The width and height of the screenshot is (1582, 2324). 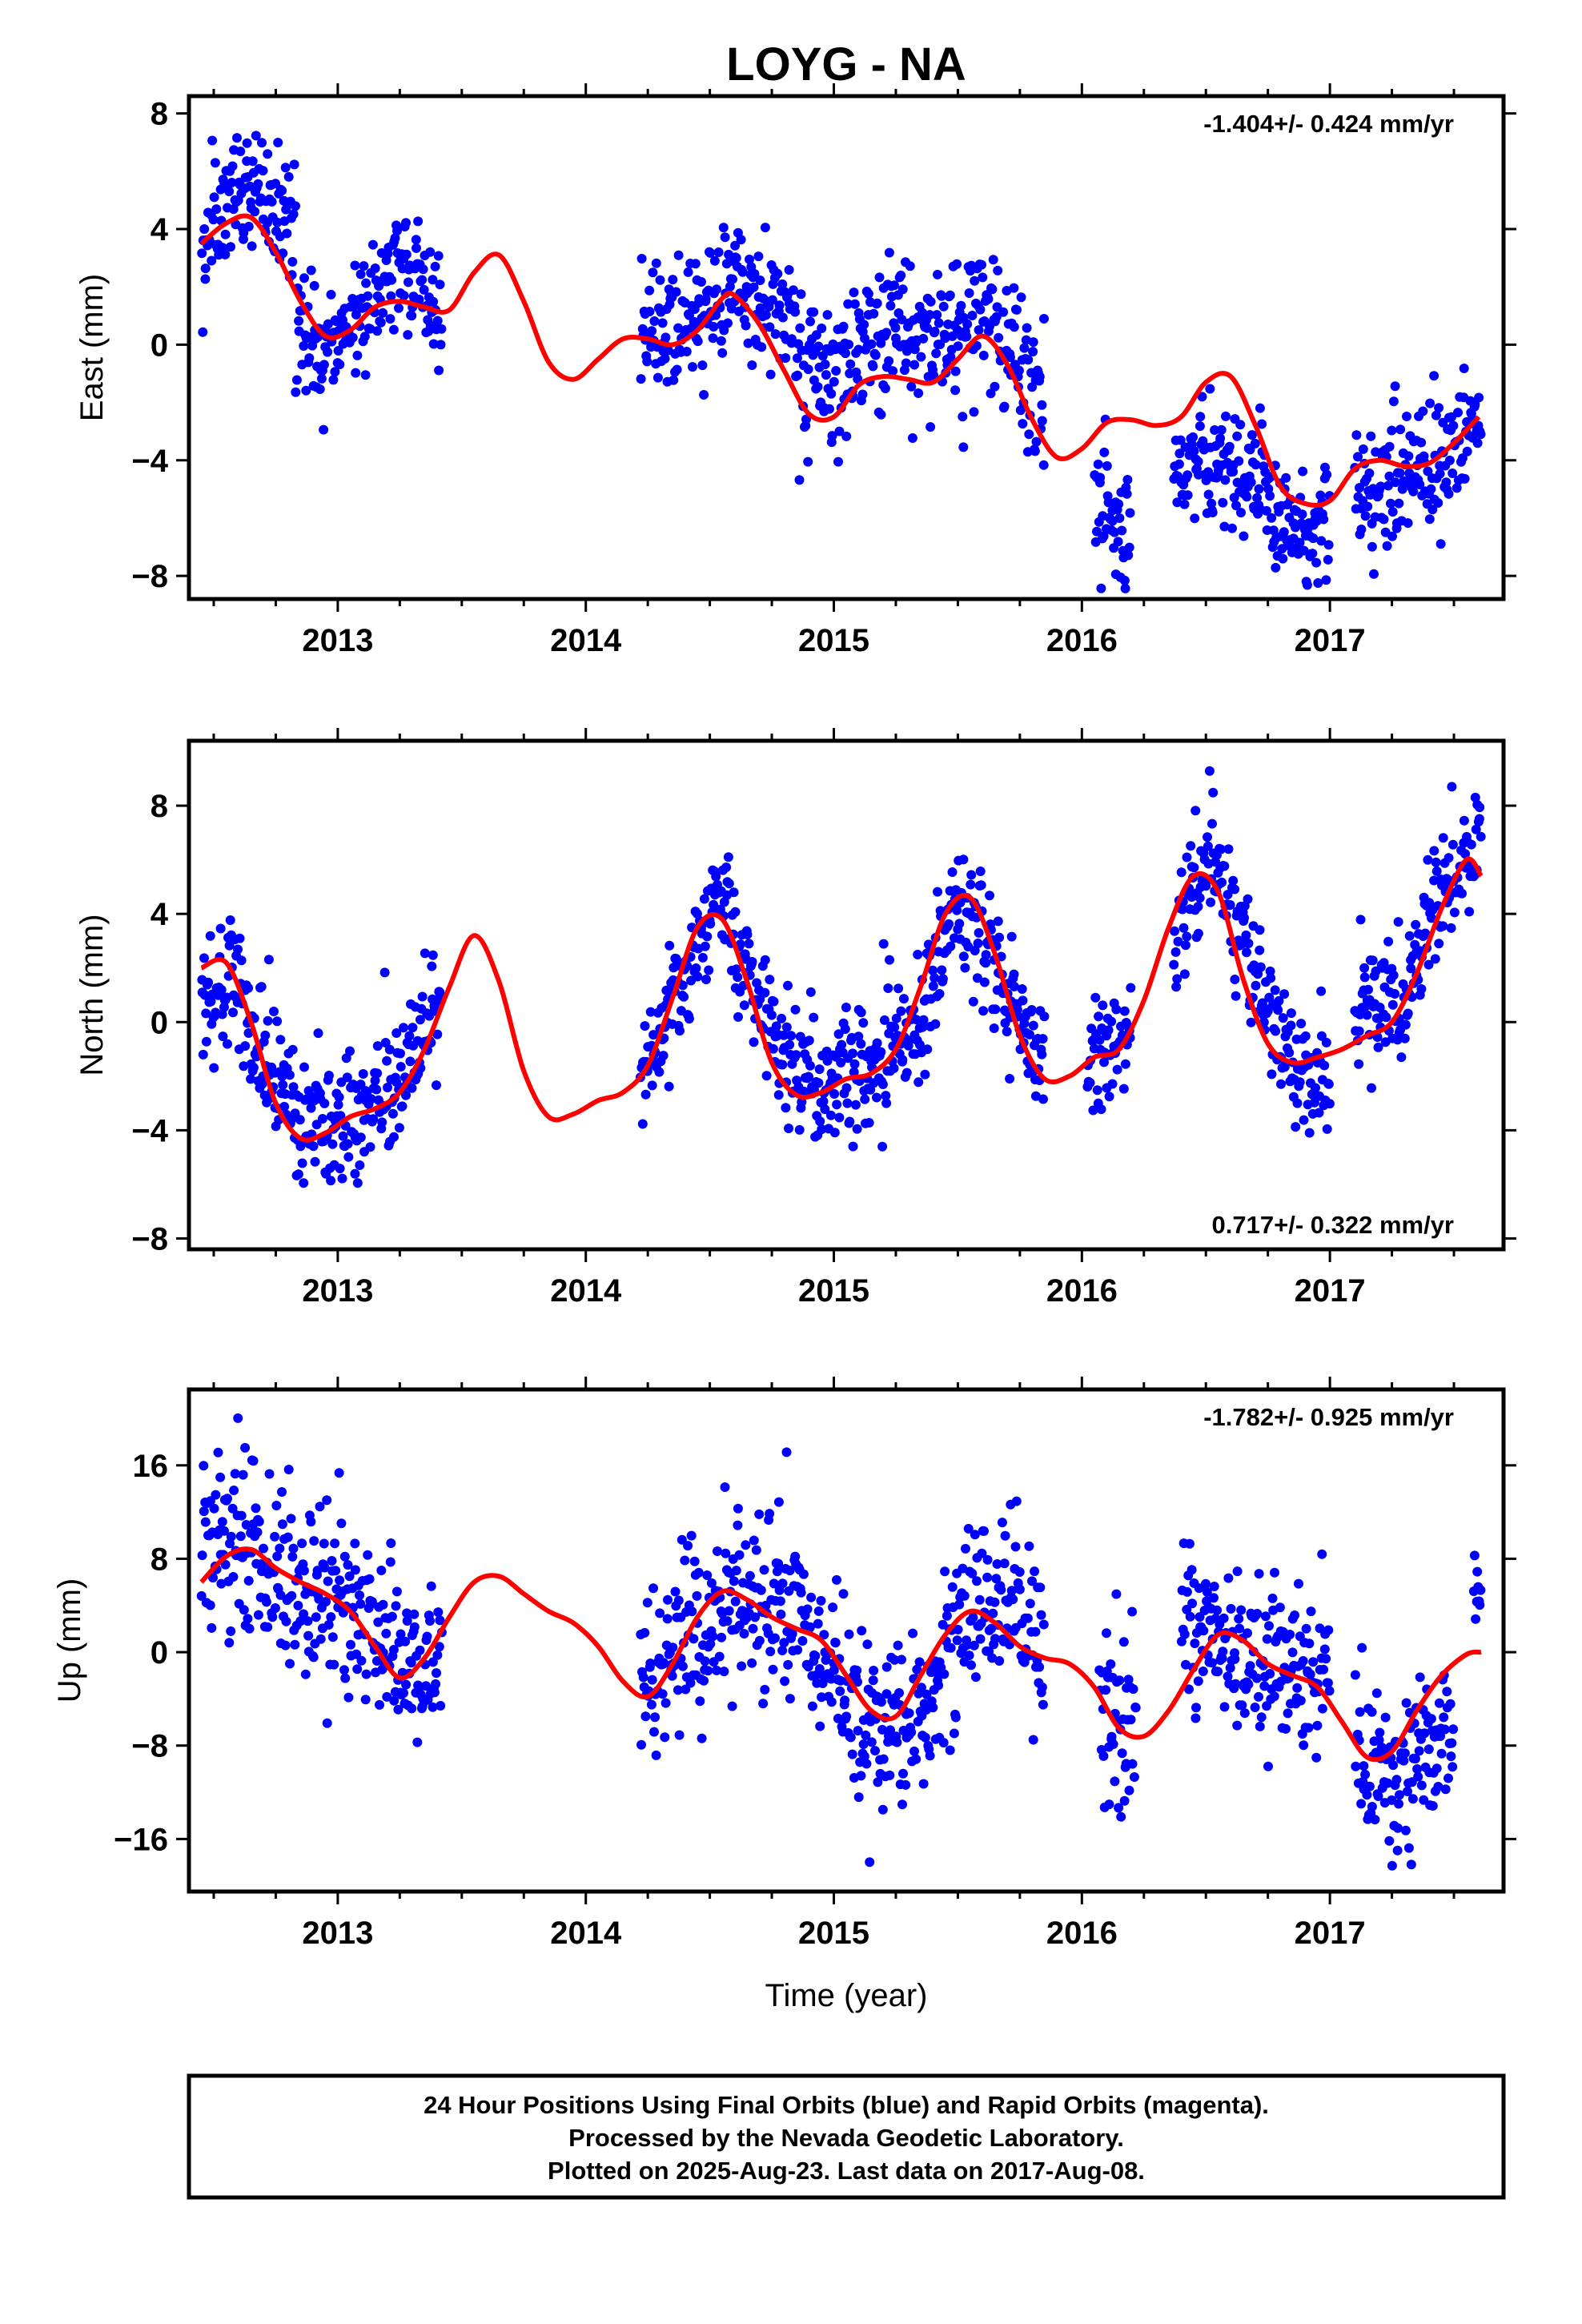 I want to click on north-y-tick-label: −4, so click(x=149, y=1130).